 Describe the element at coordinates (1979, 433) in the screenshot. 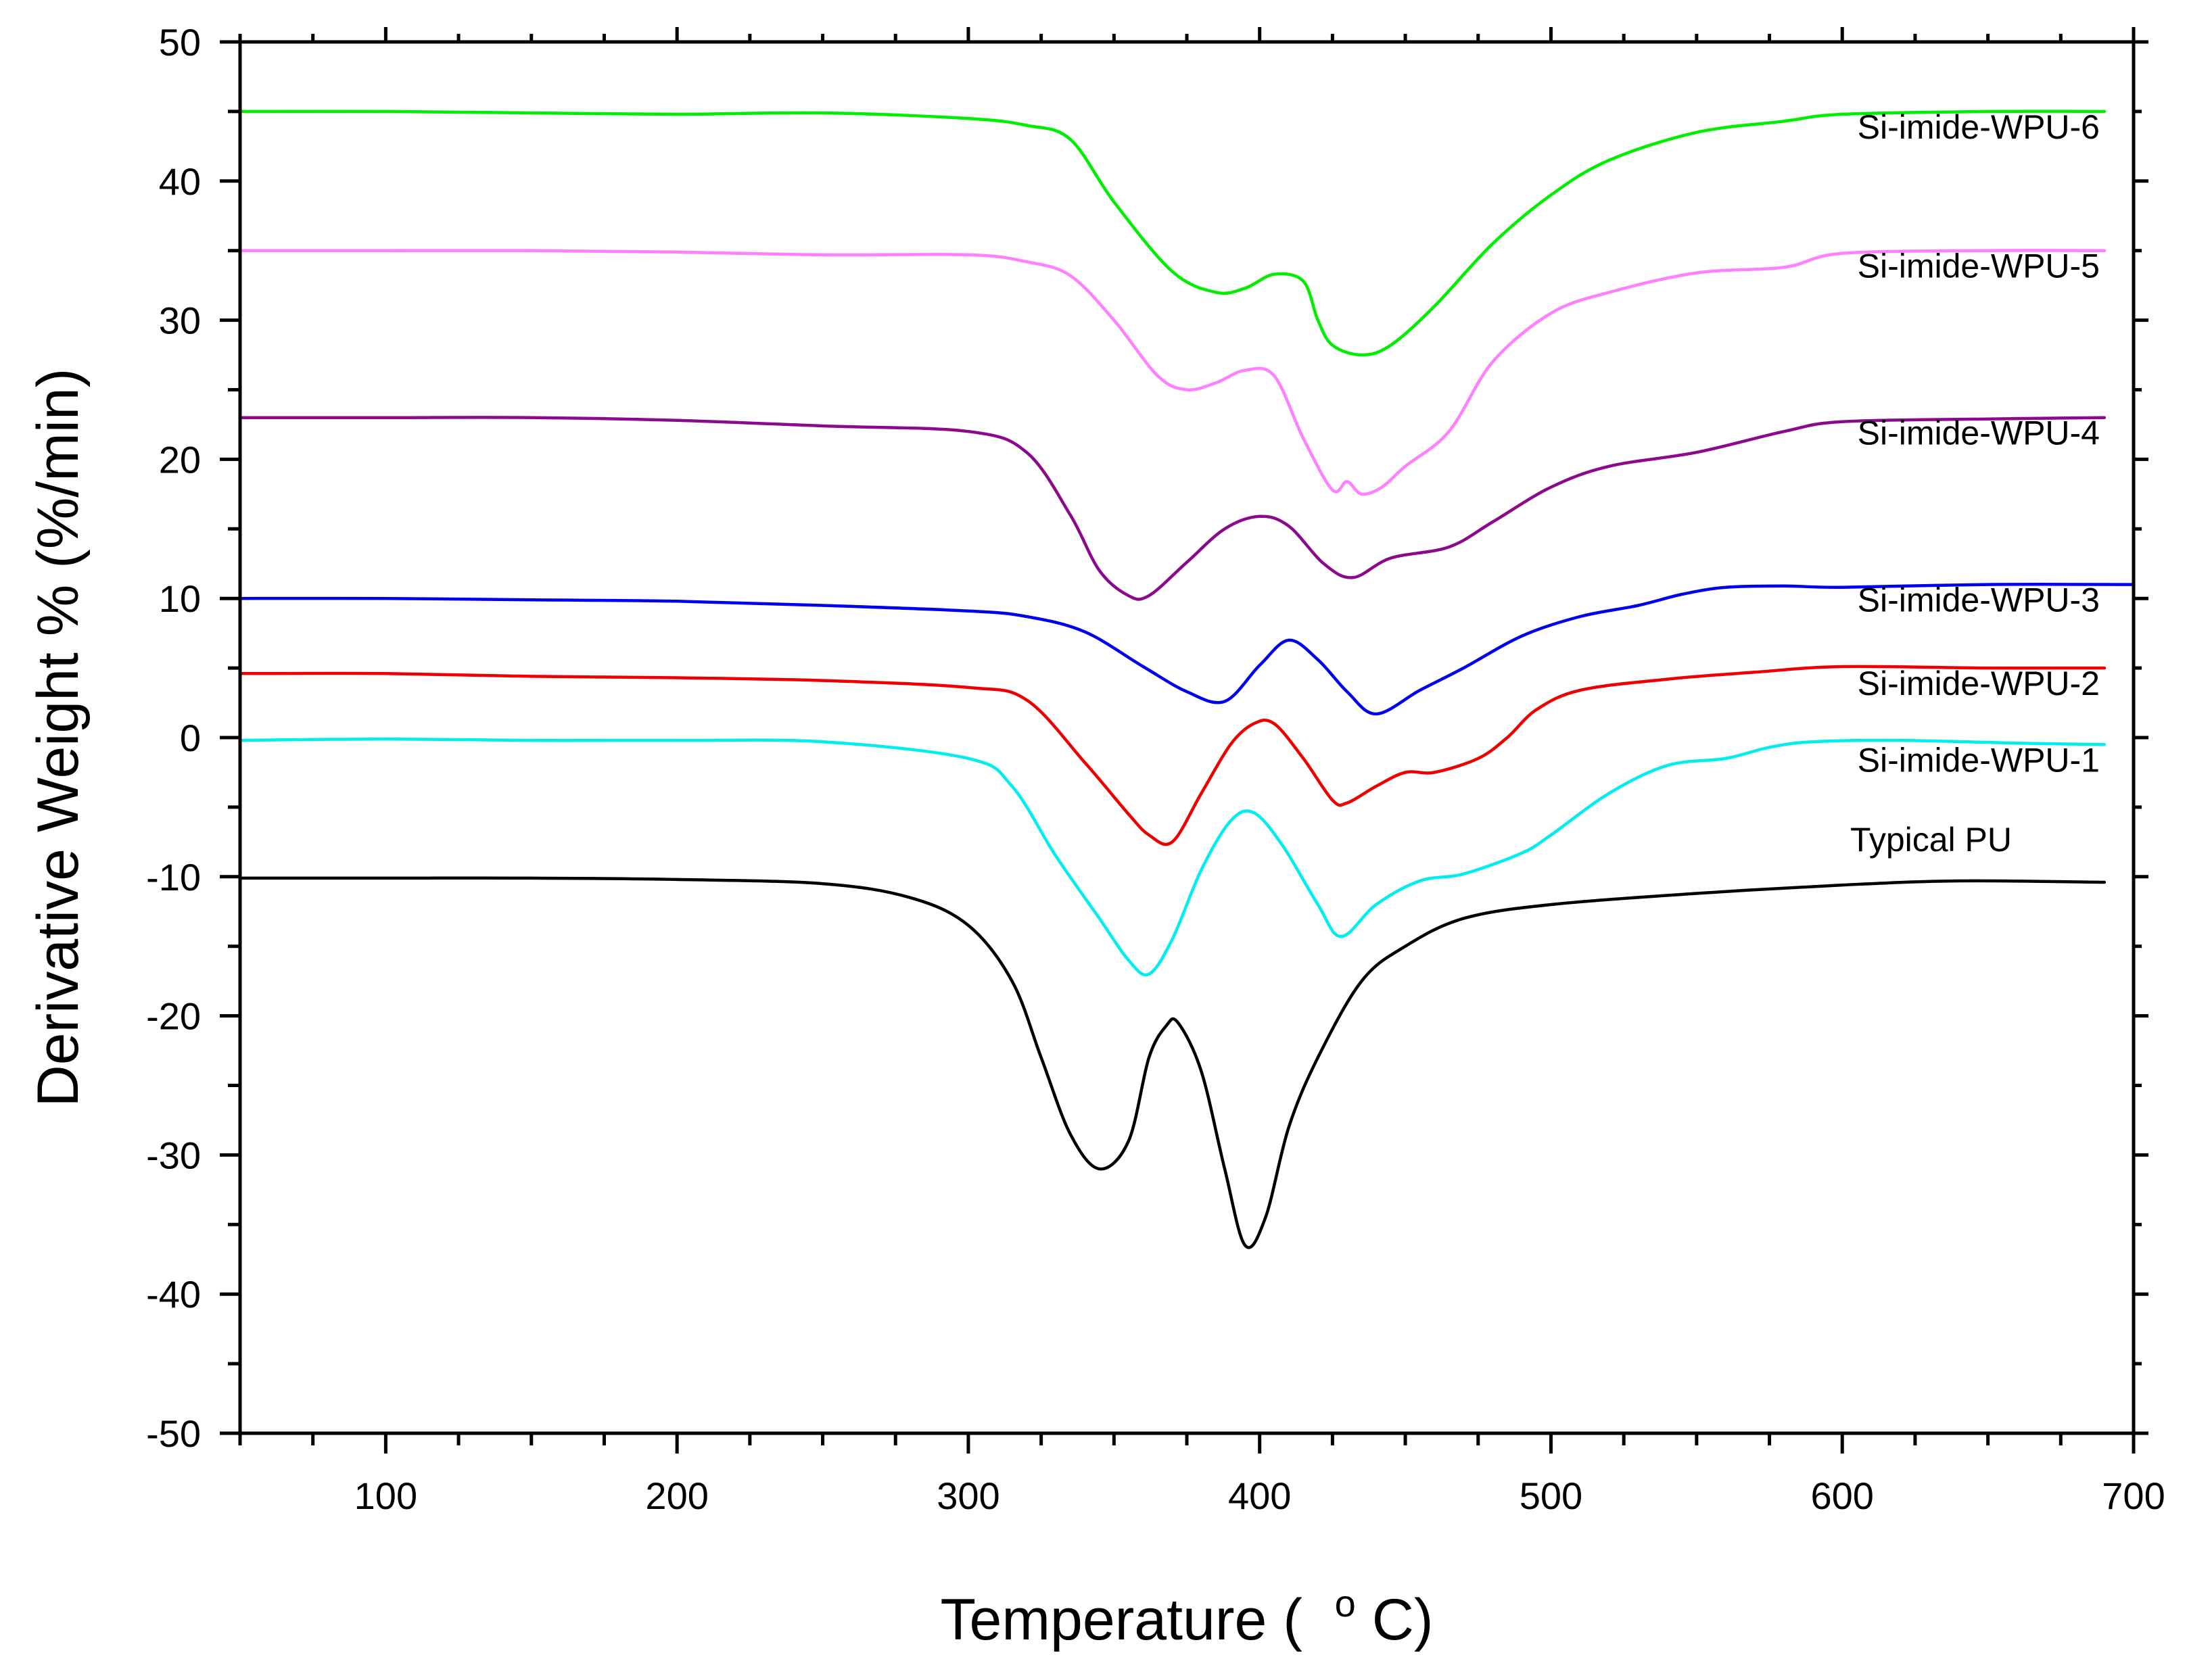

I see `series-label-si-imide-wpu-4: Si-imide-WPU-4` at that location.